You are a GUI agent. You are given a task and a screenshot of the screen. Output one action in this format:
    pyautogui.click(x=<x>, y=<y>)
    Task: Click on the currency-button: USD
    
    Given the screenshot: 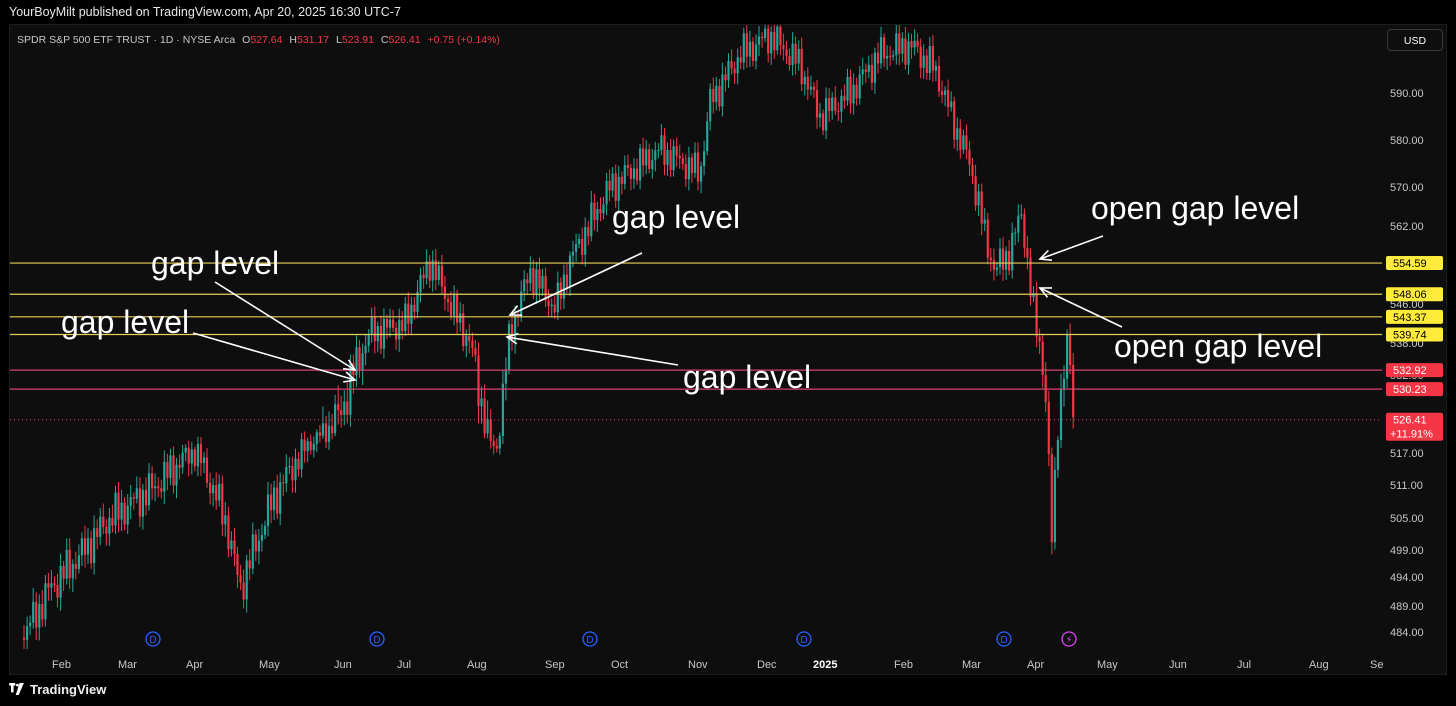 What is the action you would take?
    pyautogui.click(x=1415, y=40)
    